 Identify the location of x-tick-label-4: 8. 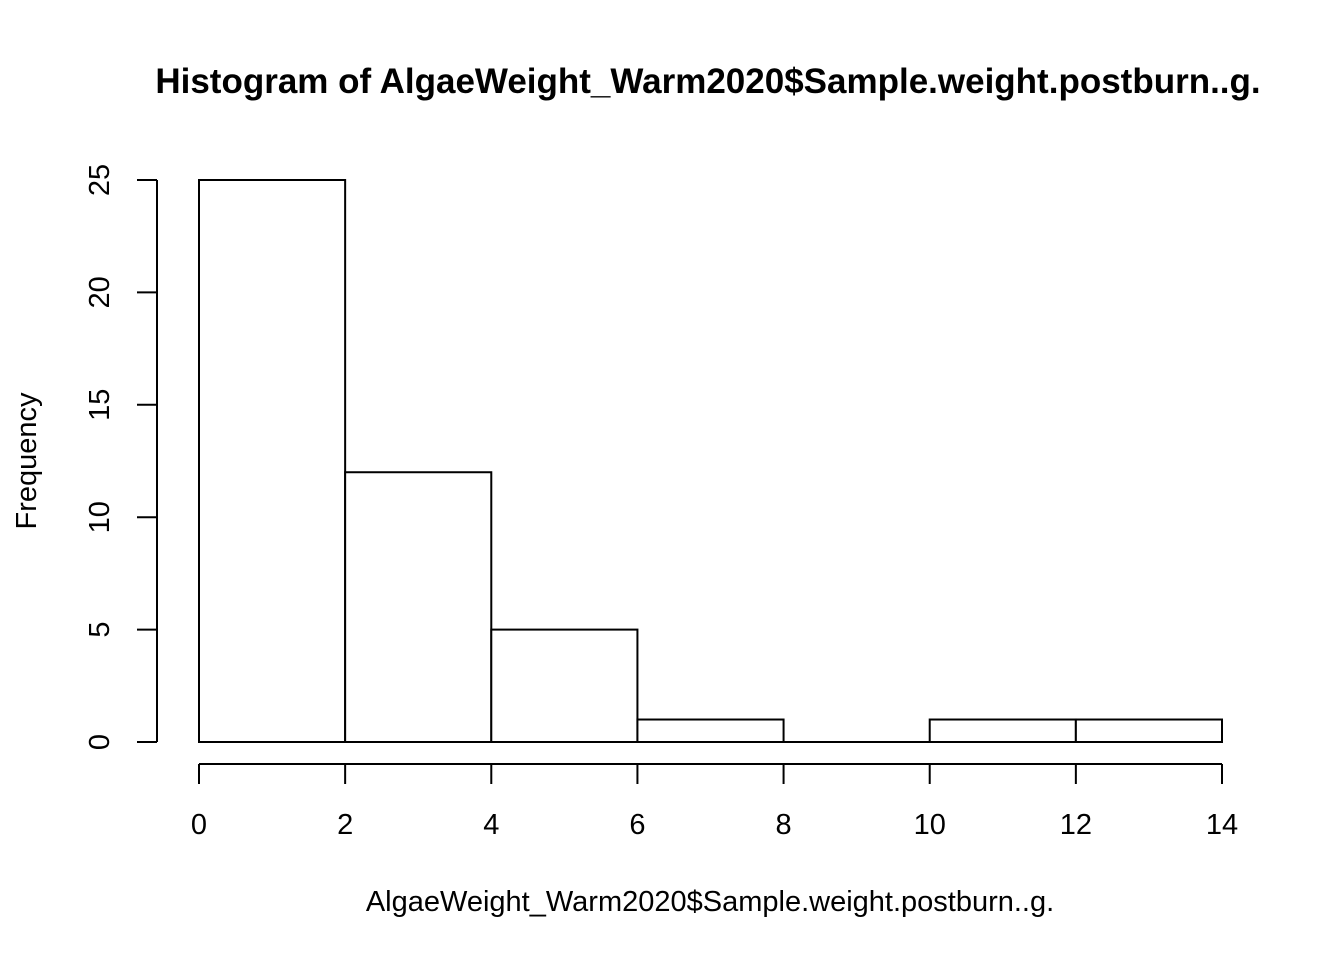
(784, 825).